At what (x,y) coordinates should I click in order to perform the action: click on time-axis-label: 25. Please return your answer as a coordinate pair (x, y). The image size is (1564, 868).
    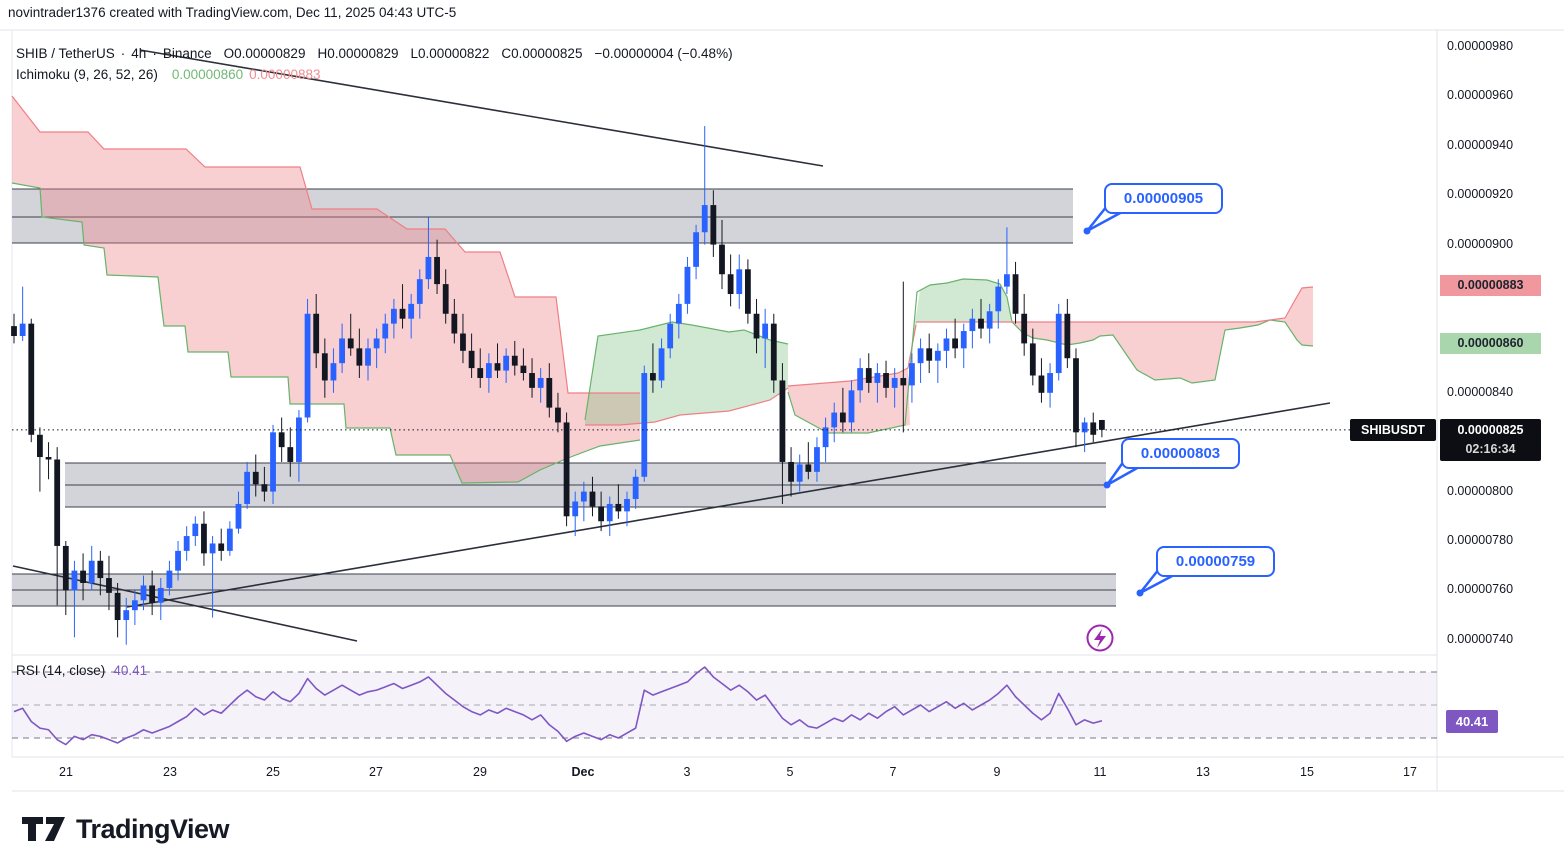
    Looking at the image, I should click on (273, 772).